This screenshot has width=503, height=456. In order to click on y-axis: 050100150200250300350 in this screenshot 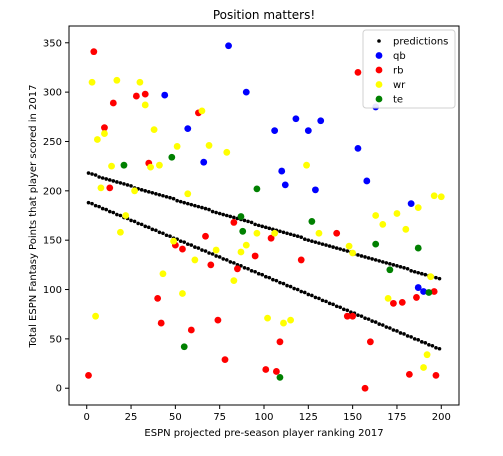, I will do `click(56, 216)`.